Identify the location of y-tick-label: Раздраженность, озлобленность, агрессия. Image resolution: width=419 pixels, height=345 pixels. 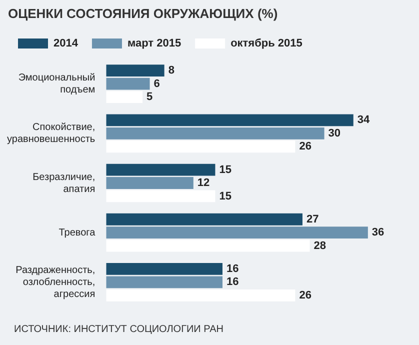
(56, 282).